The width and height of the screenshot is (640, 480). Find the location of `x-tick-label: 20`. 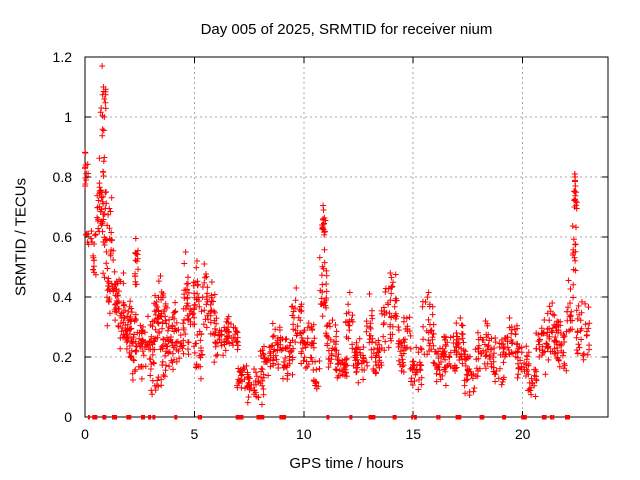

x-tick-label: 20 is located at coordinates (522, 434).